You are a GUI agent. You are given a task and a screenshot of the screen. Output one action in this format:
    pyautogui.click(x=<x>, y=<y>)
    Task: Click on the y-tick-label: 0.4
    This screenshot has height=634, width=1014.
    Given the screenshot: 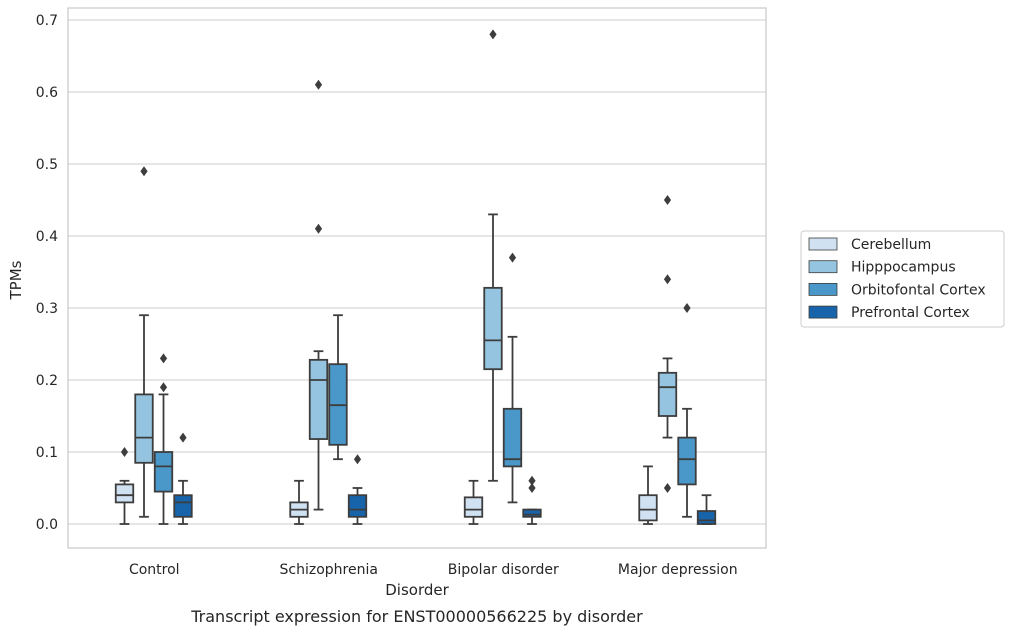 What is the action you would take?
    pyautogui.click(x=47, y=237)
    